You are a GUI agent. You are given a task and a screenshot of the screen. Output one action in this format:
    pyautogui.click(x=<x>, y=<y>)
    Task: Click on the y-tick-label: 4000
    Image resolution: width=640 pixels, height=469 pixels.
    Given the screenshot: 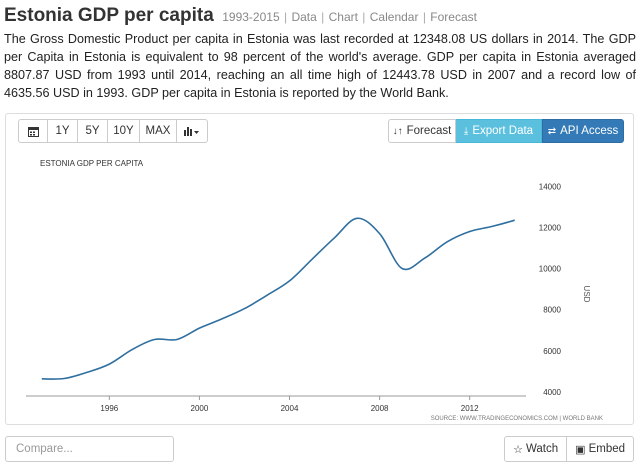 What is the action you would take?
    pyautogui.click(x=552, y=392)
    